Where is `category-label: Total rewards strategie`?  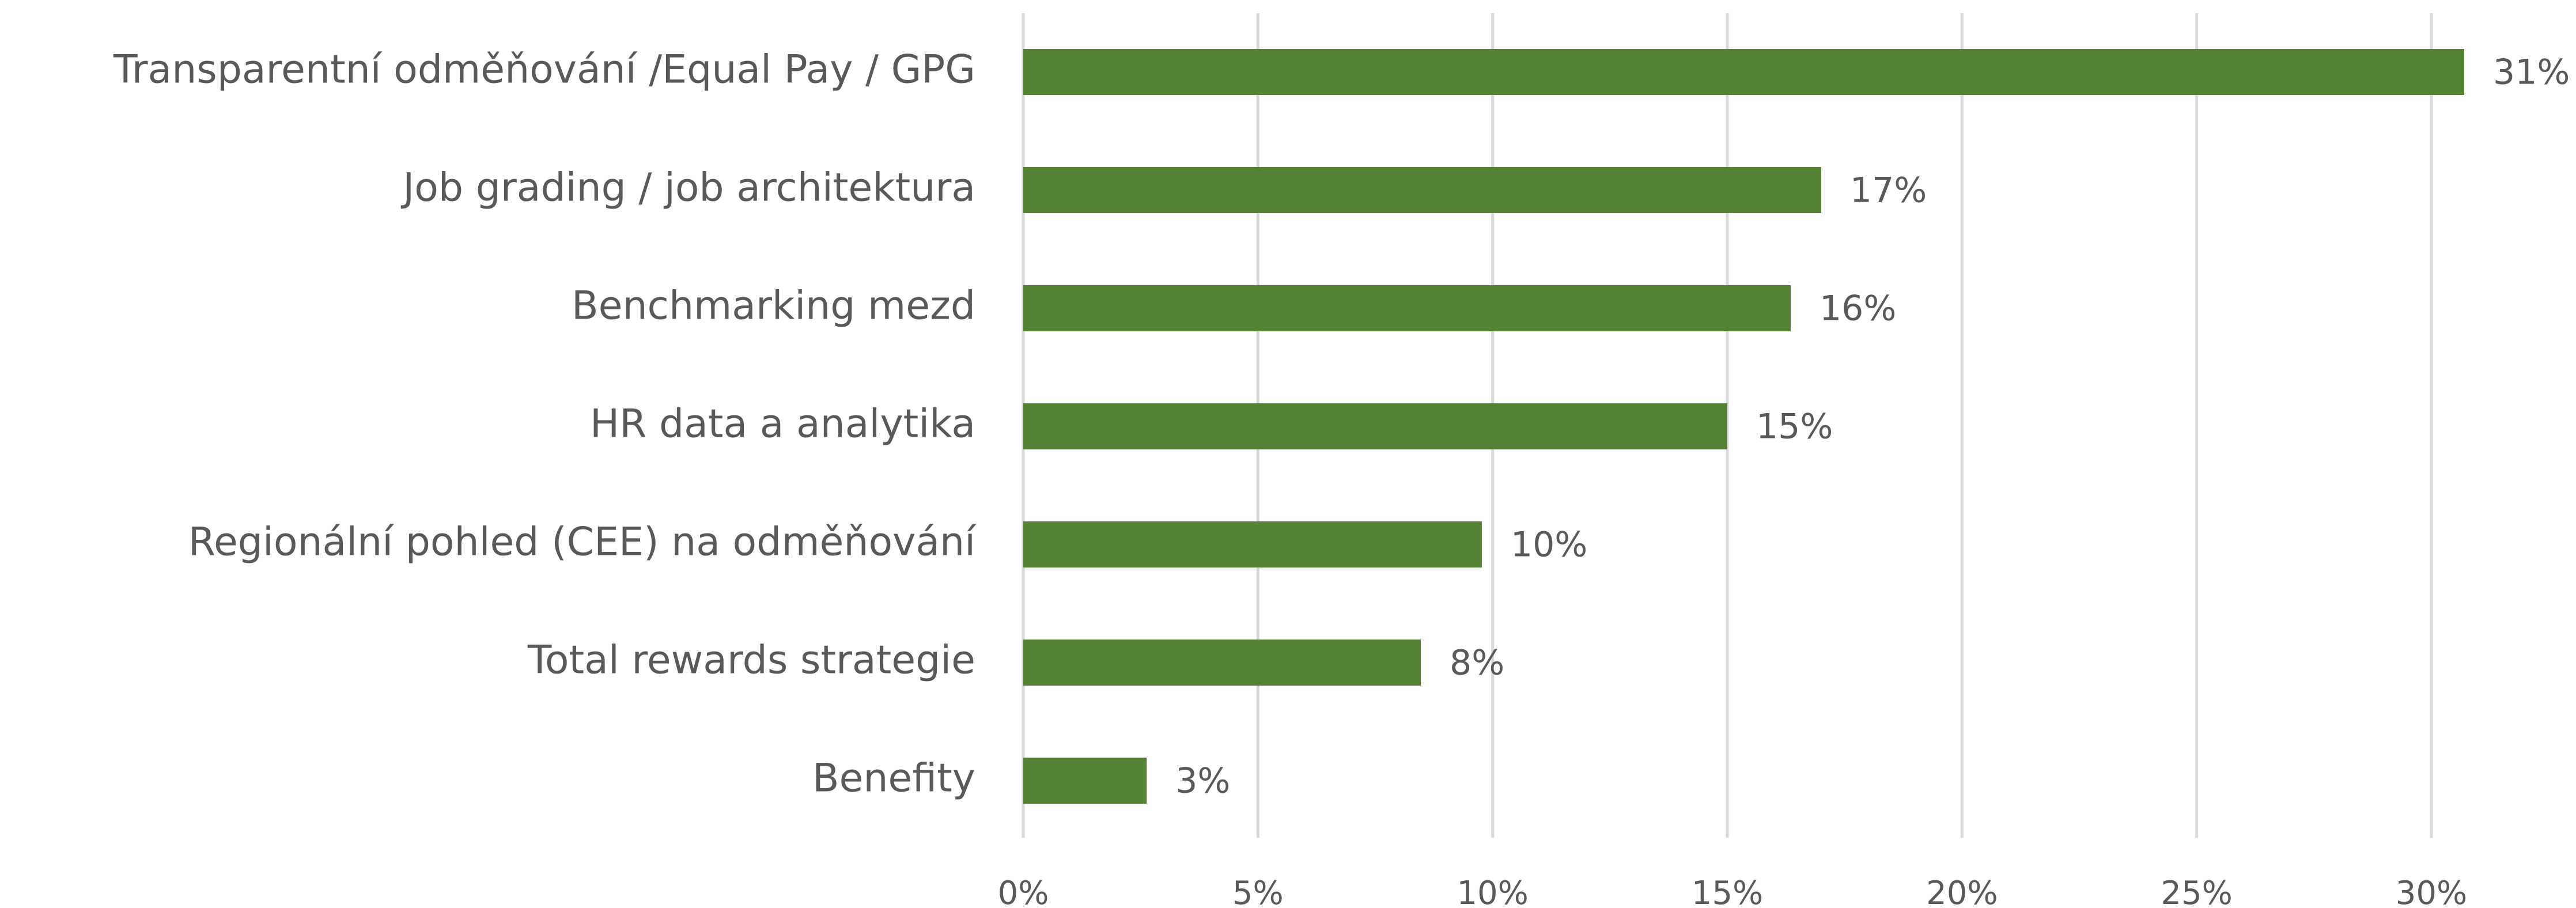
category-label: Total rewards strategie is located at coordinates (751, 660).